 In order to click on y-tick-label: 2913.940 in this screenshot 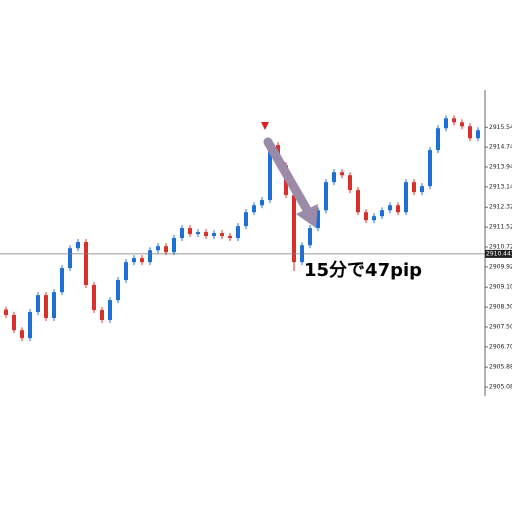, I will do `click(500, 166)`.